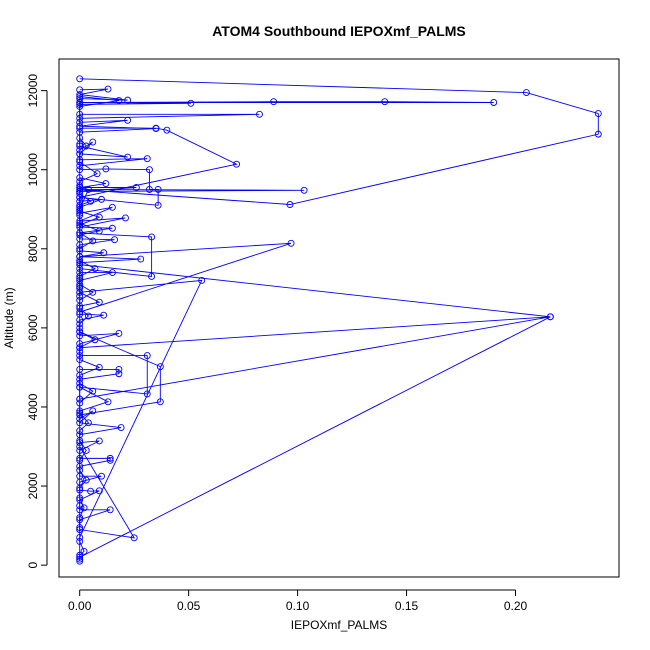 The height and width of the screenshot is (650, 650). Describe the element at coordinates (33, 91) in the screenshot. I see `y-tick-label: 12000` at that location.